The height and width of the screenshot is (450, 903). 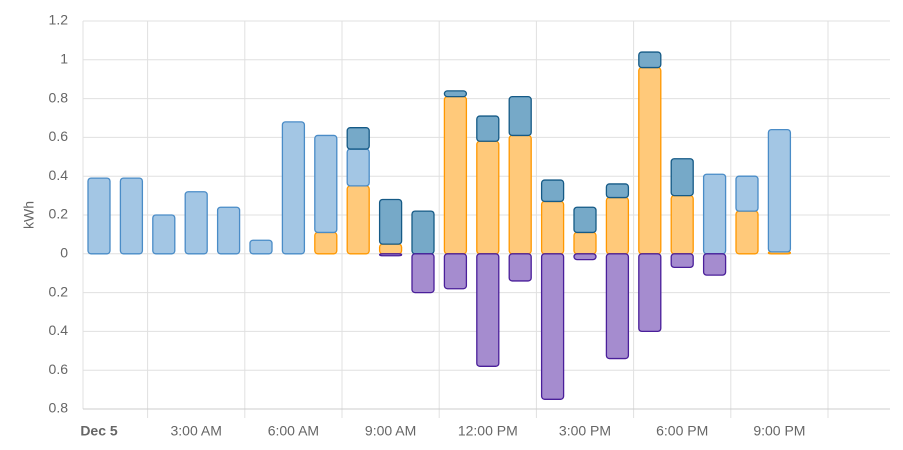 I want to click on x-tick-label: 3:00 AM, so click(x=196, y=431).